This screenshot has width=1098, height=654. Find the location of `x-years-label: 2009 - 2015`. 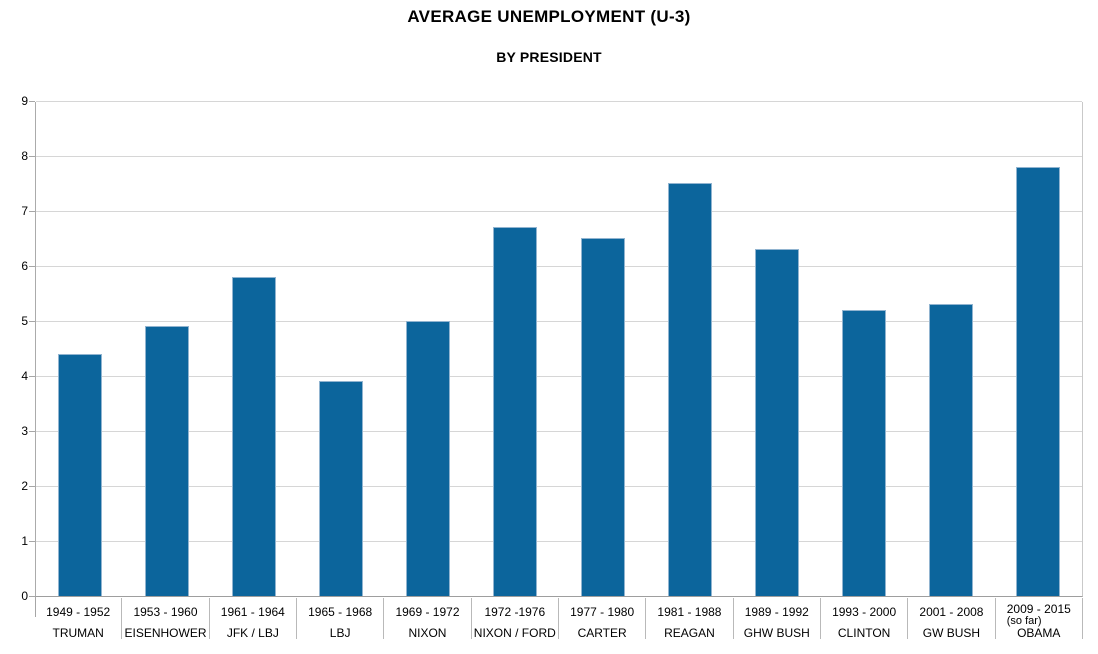

x-years-label: 2009 - 2015 is located at coordinates (1038, 609).